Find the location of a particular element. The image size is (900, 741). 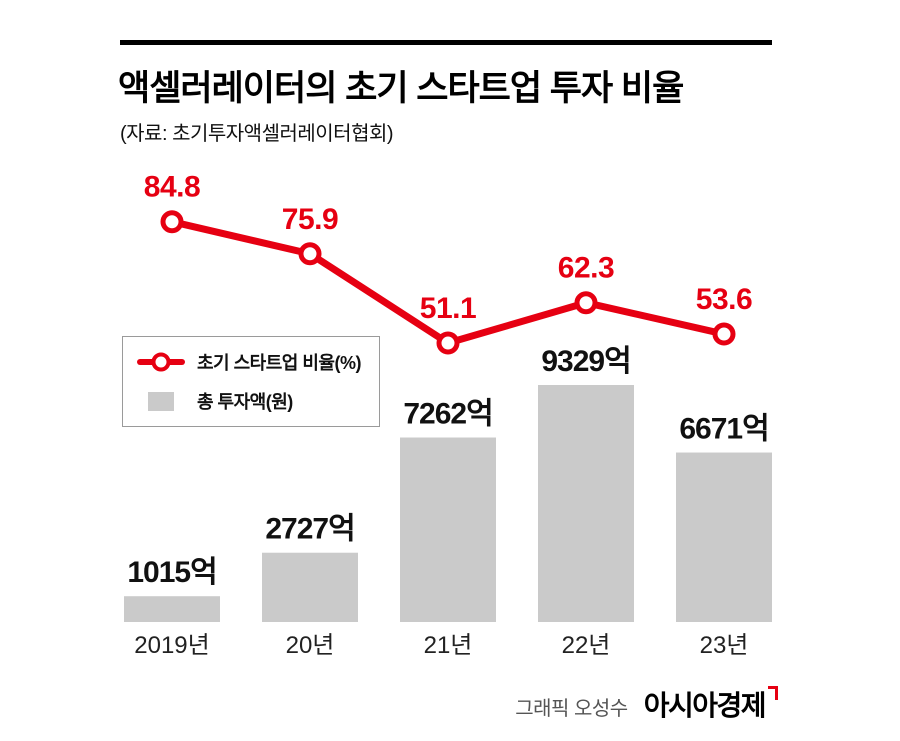

point-value-label: 62.3 is located at coordinates (586, 268).